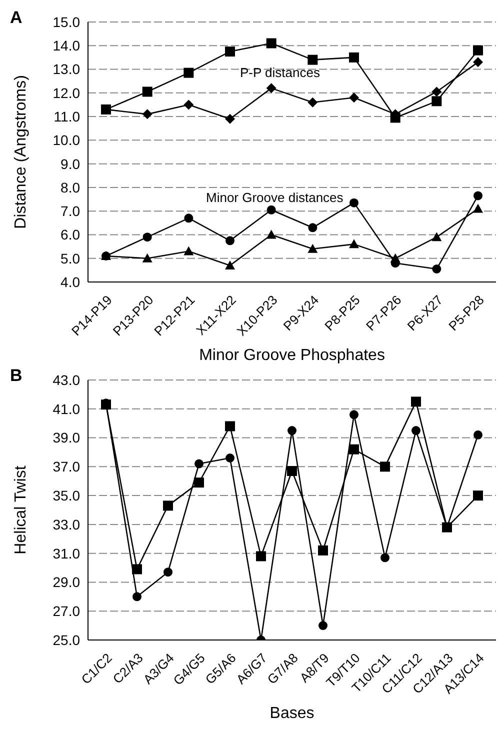  Describe the element at coordinates (292, 713) in the screenshot. I see `x-axis-title: Bases` at that location.